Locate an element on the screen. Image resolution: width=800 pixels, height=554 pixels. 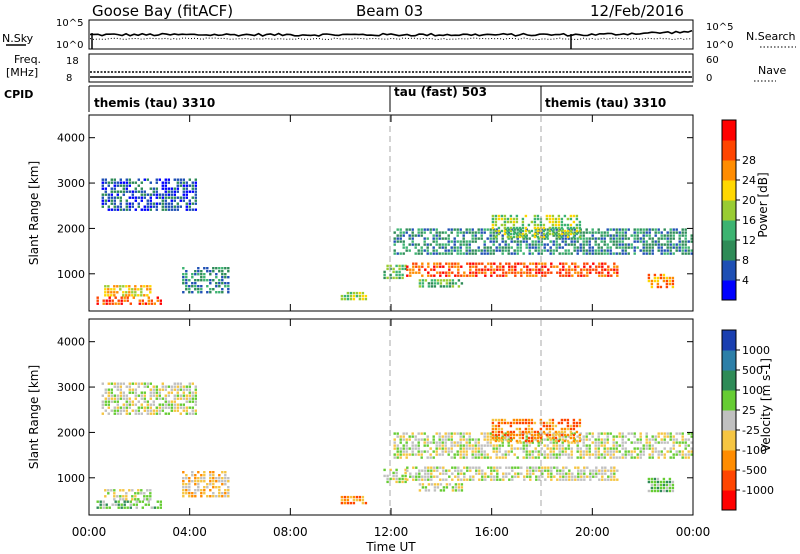
time-axis-label: Time UT is located at coordinates (390, 547).